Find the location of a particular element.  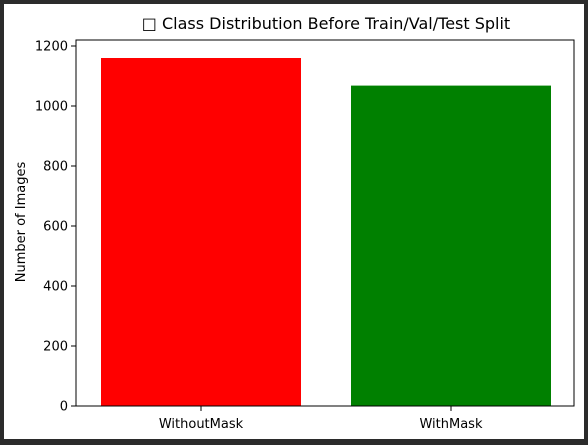

x-axis-ticks: WithoutMask WithMask is located at coordinates (321, 419).